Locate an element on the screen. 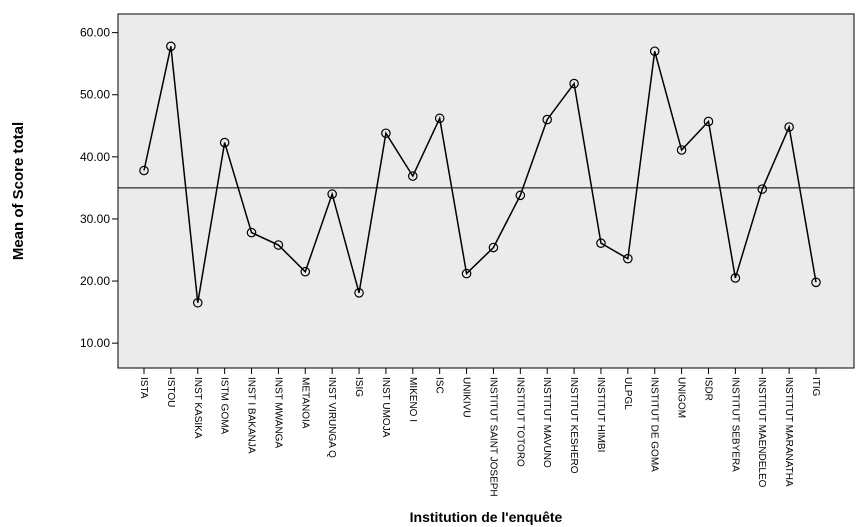 The height and width of the screenshot is (527, 860). x-tick-label: ISTM GOMA is located at coordinates (224, 406).